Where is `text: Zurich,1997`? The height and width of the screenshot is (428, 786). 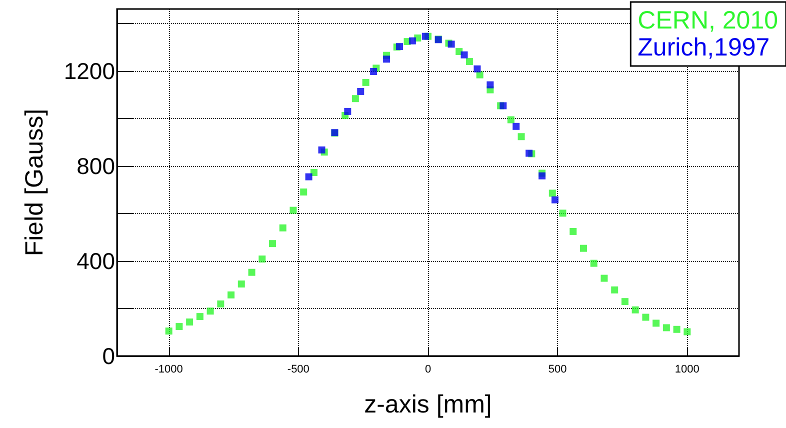 text: Zurich,1997 is located at coordinates (704, 48).